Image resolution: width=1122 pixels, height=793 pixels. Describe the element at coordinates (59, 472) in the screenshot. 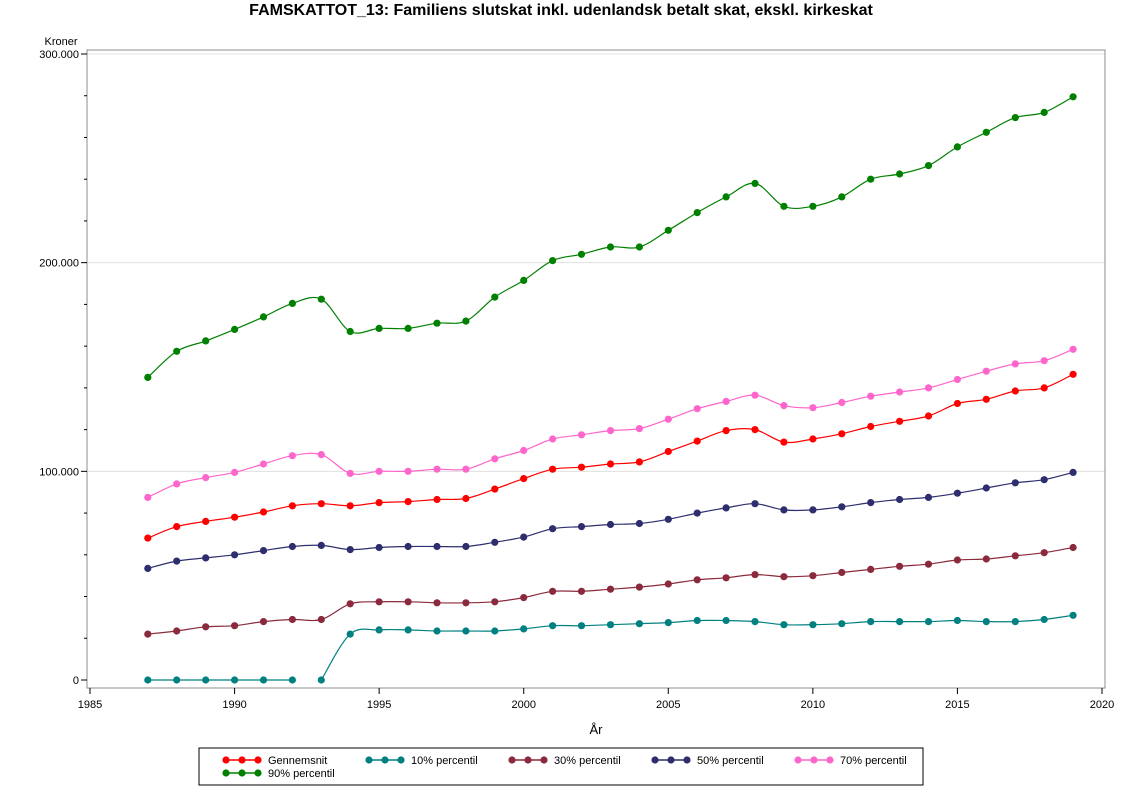

I see `y-tick-label: 100.000` at that location.